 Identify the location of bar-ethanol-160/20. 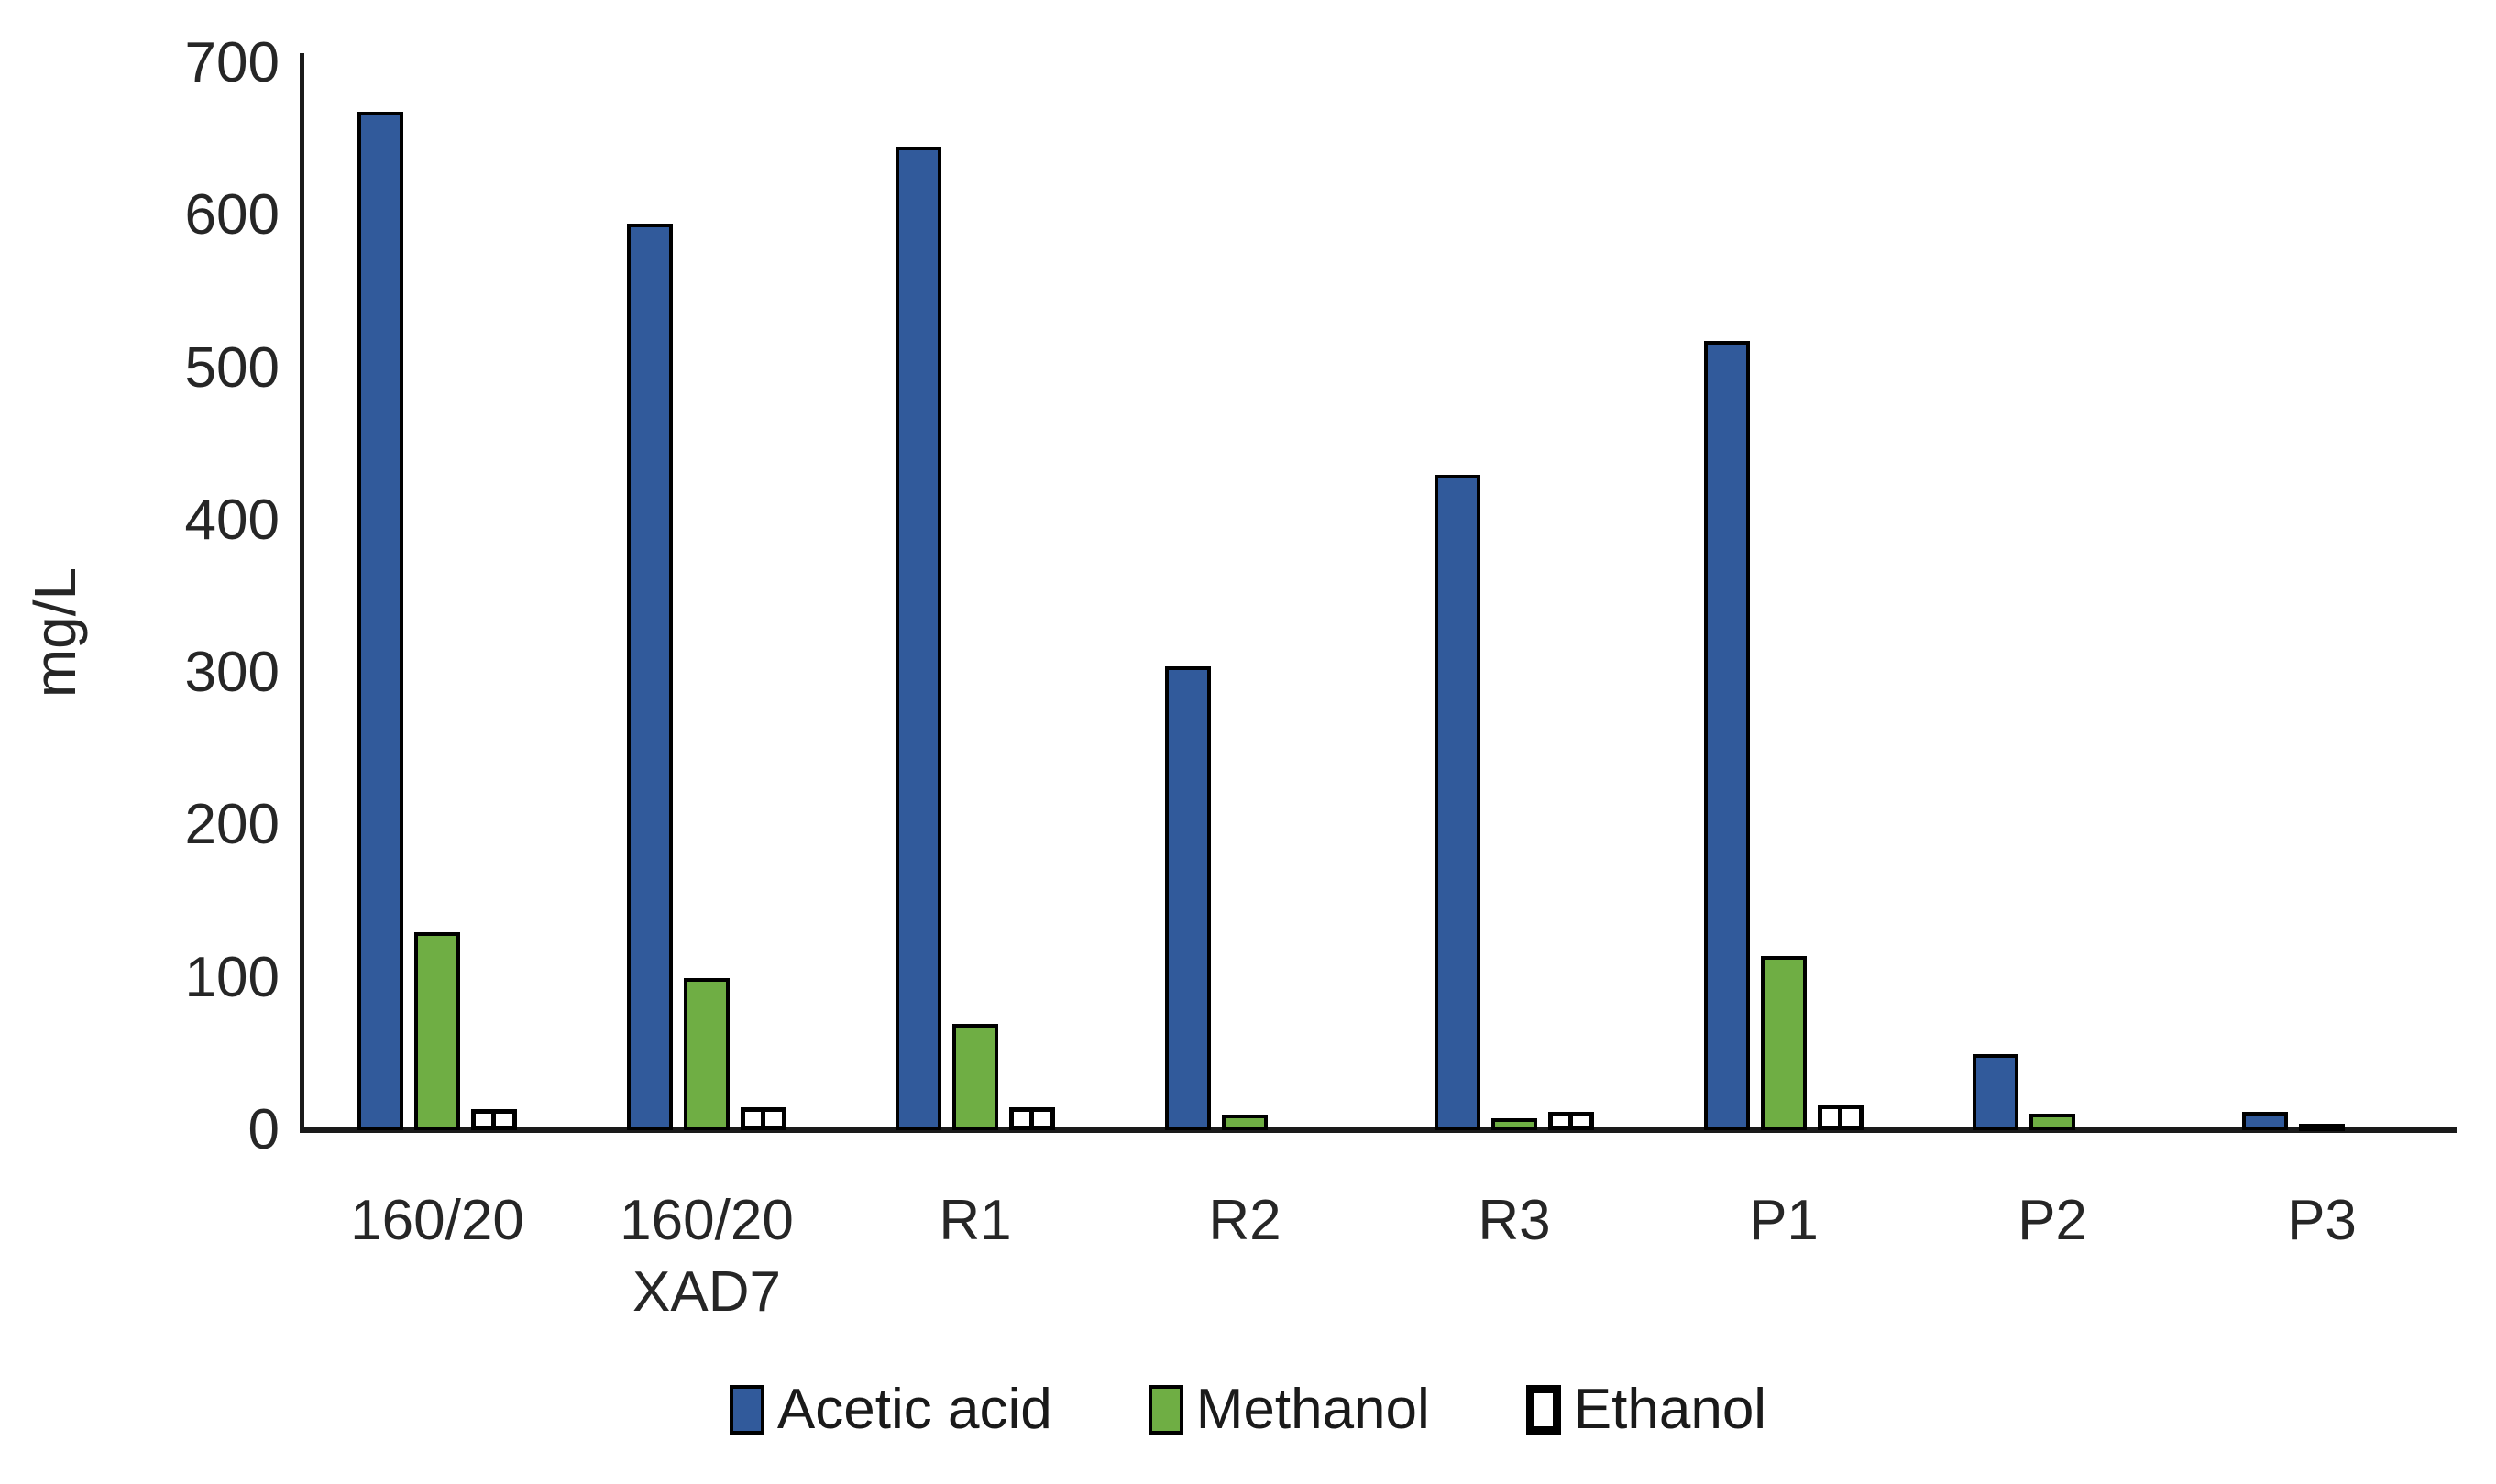
(494, 1119).